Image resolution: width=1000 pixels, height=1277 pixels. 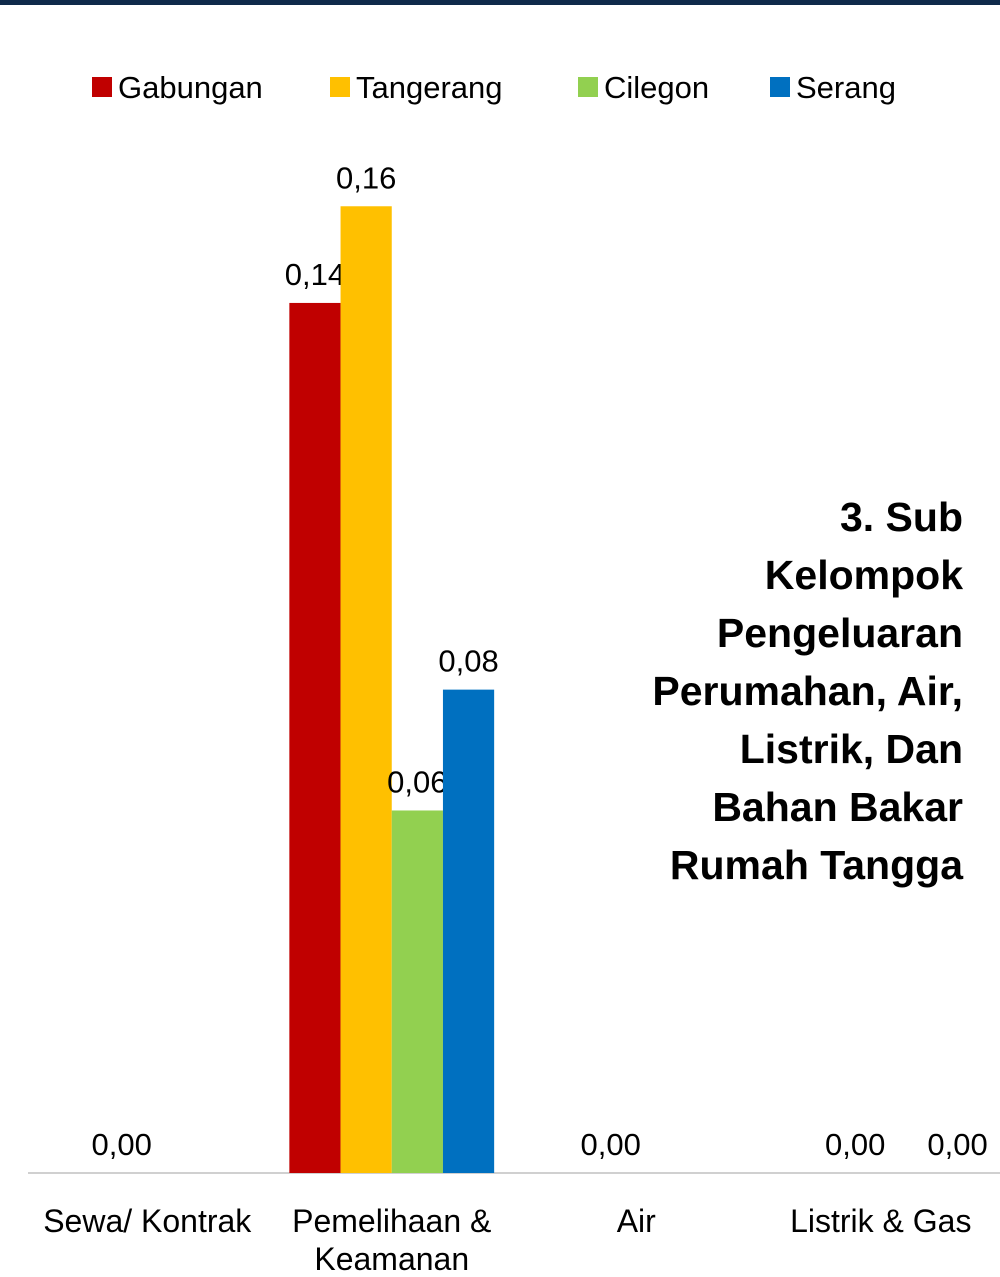 What do you see at coordinates (500, 2) in the screenshot?
I see `top-band` at bounding box center [500, 2].